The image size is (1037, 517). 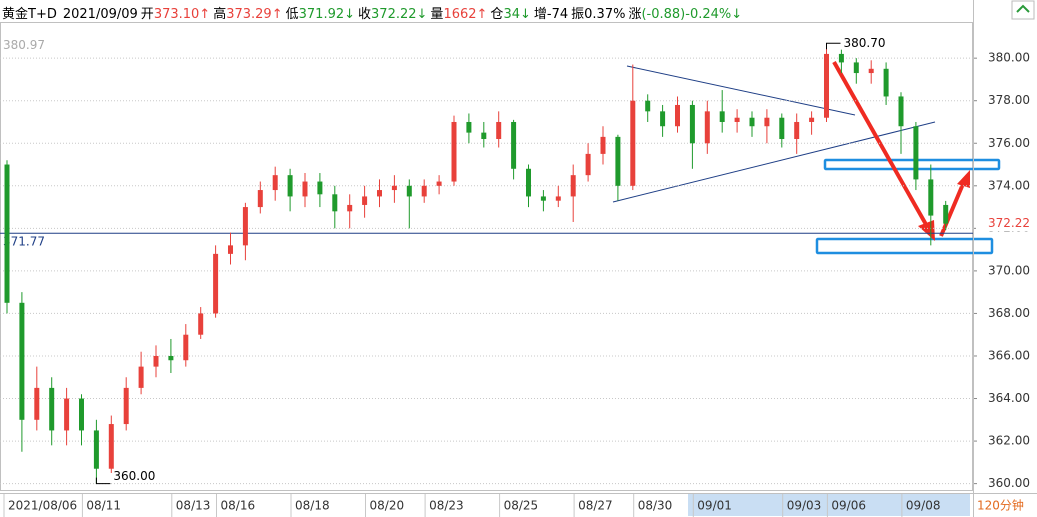 I want to click on quote-value: 371.92↓, so click(x=327, y=14).